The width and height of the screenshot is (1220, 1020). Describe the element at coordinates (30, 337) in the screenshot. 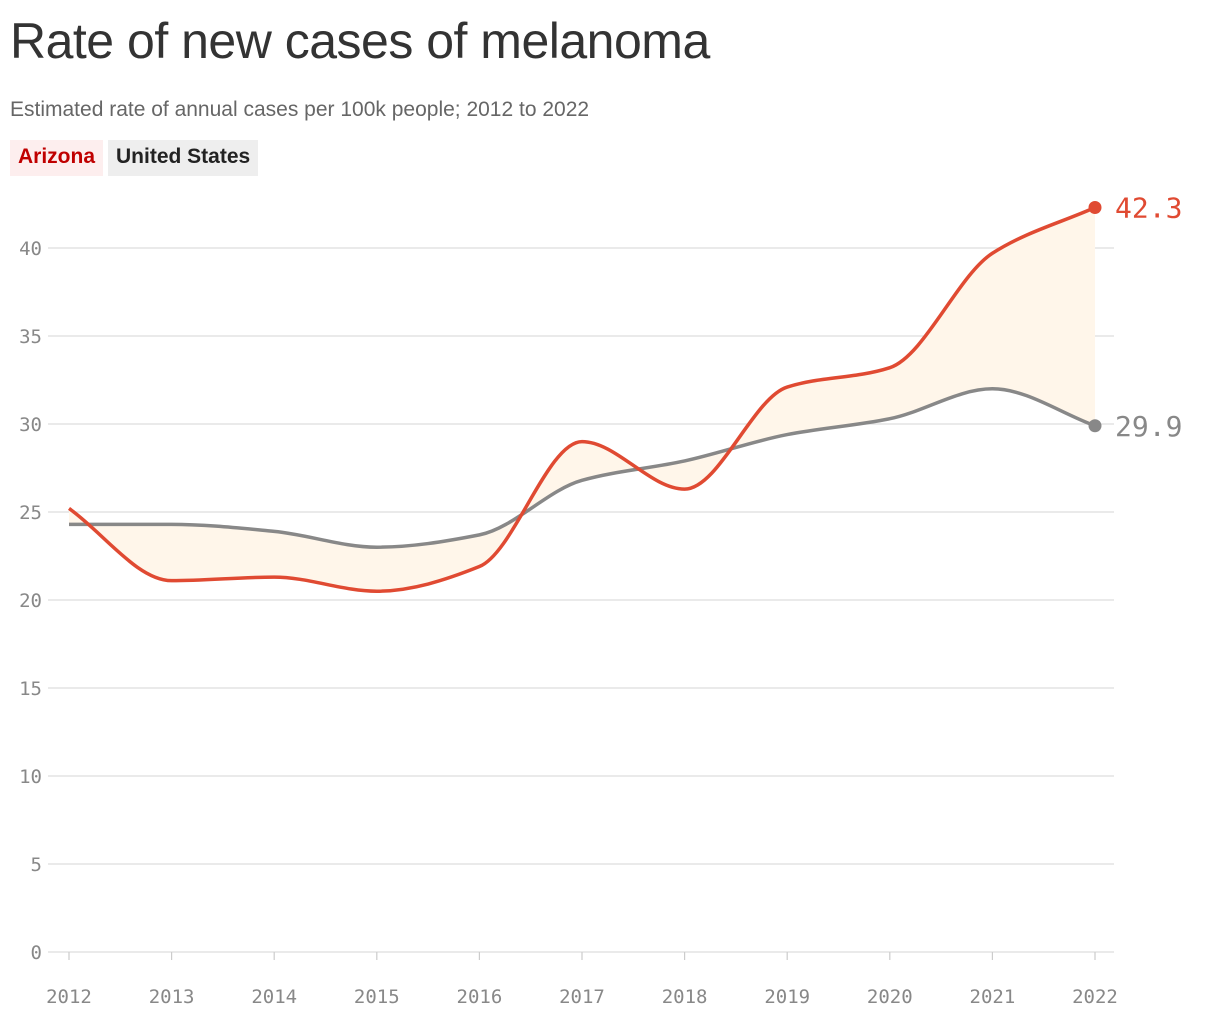

I see `y-tick-label: 35` at that location.